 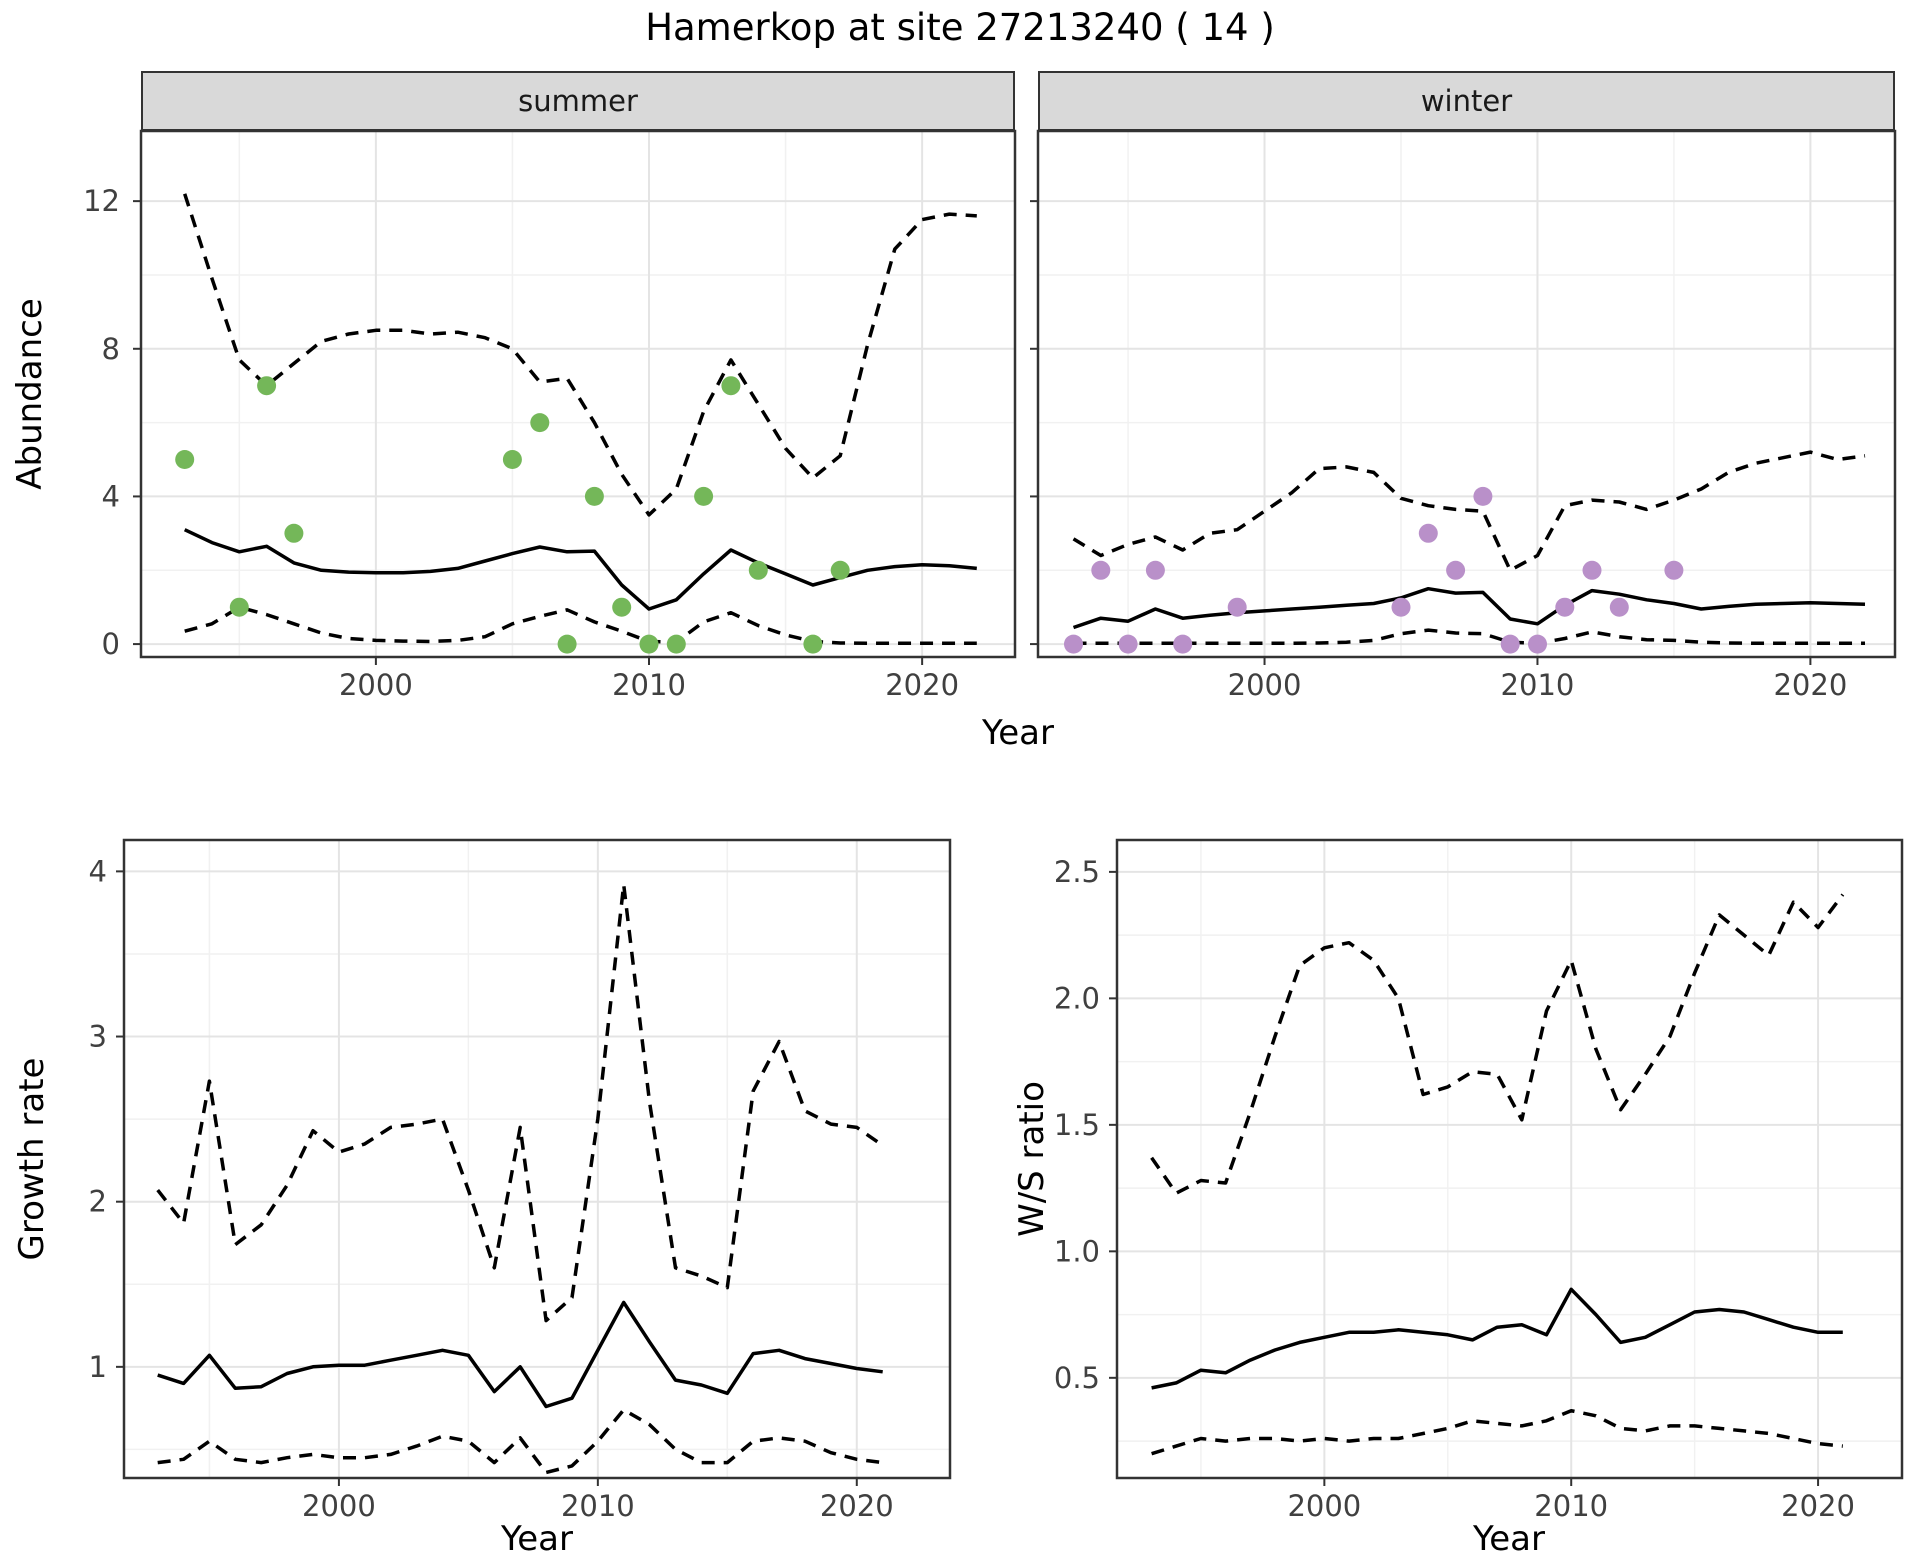 What do you see at coordinates (537, 1539) in the screenshot?
I see `x-axis-title-year-bottom-left: Year` at bounding box center [537, 1539].